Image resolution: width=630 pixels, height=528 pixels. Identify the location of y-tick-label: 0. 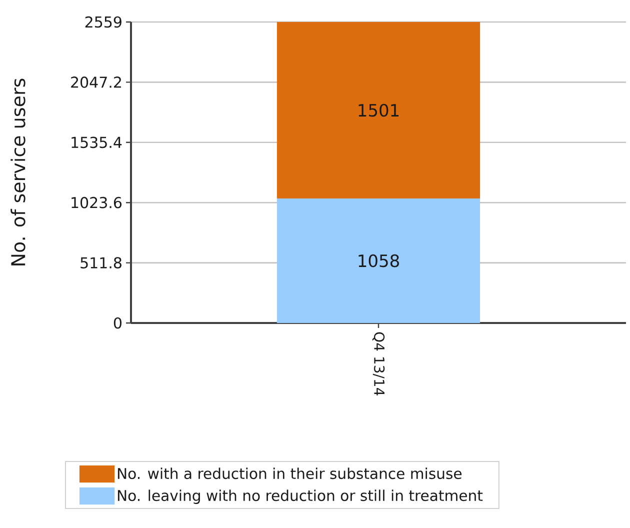
(118, 323).